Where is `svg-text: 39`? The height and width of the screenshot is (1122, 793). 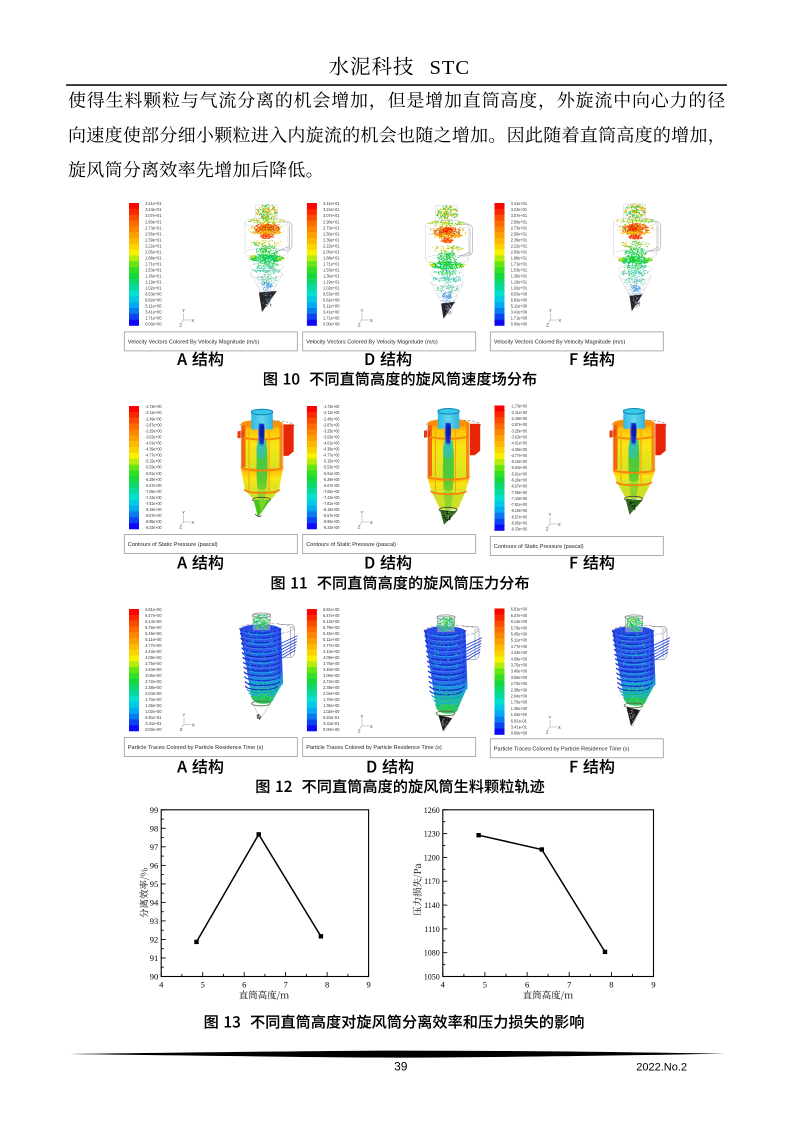
svg-text: 39 is located at coordinates (401, 1067).